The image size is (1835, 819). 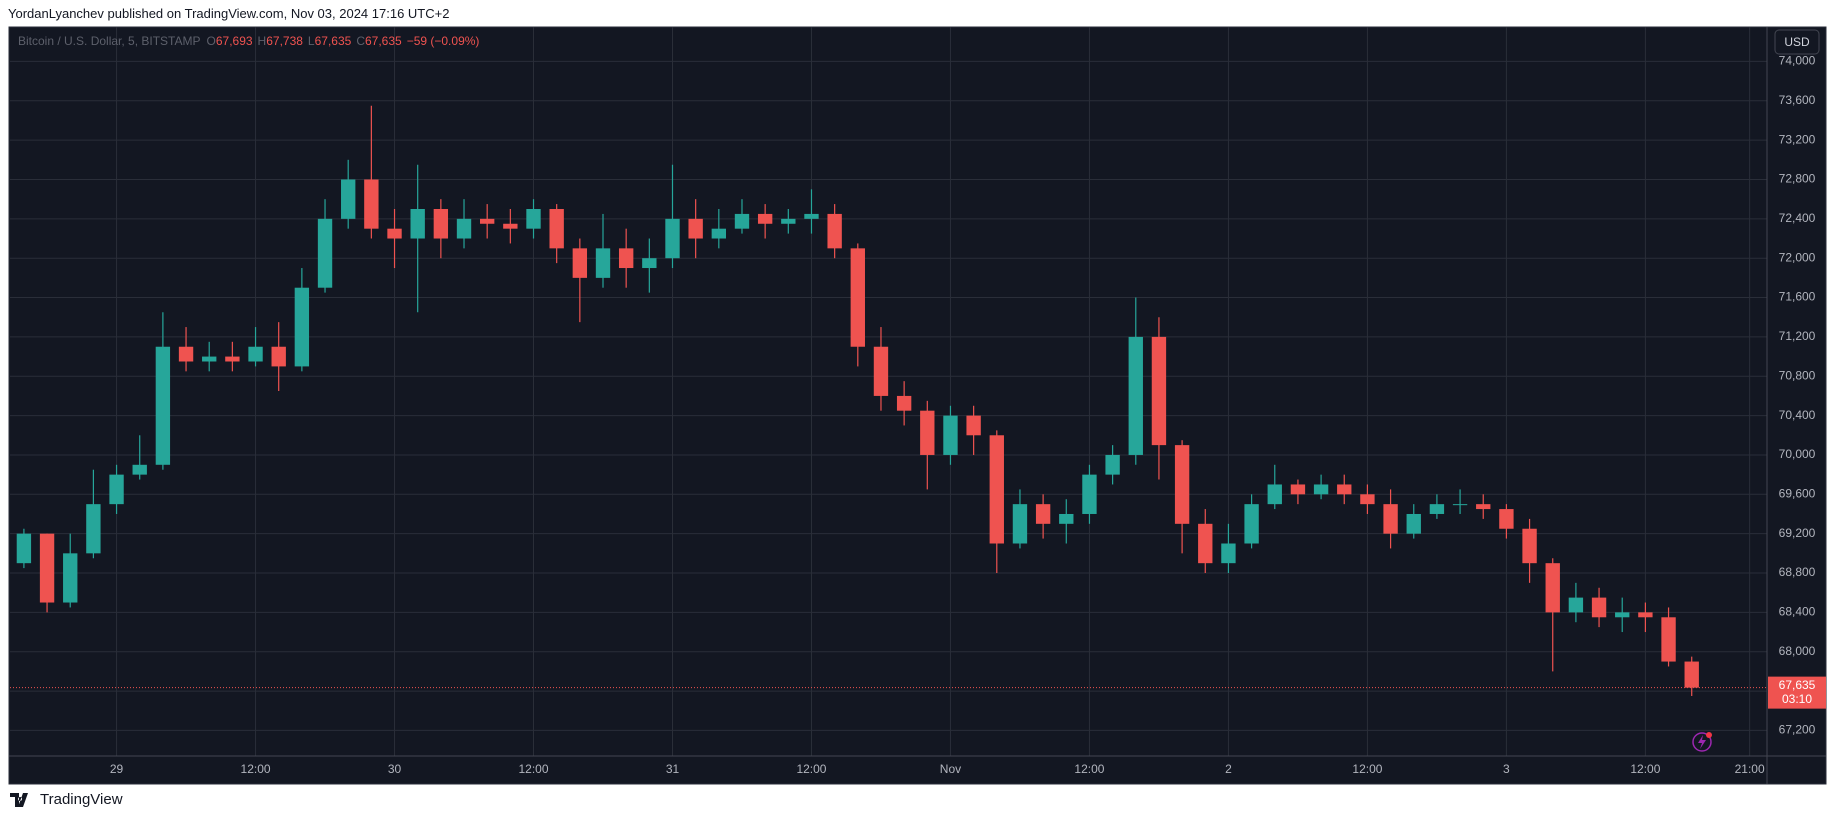 What do you see at coordinates (1797, 257) in the screenshot?
I see `y-tick-label: 72,000` at bounding box center [1797, 257].